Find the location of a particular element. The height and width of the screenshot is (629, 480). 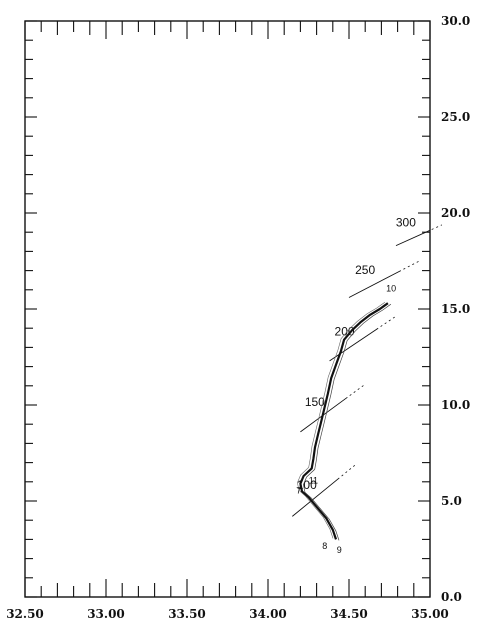

x-tick-labels: 32.50 33.00 33.50 34.00 34.50 35.00 is located at coordinates (227, 614).